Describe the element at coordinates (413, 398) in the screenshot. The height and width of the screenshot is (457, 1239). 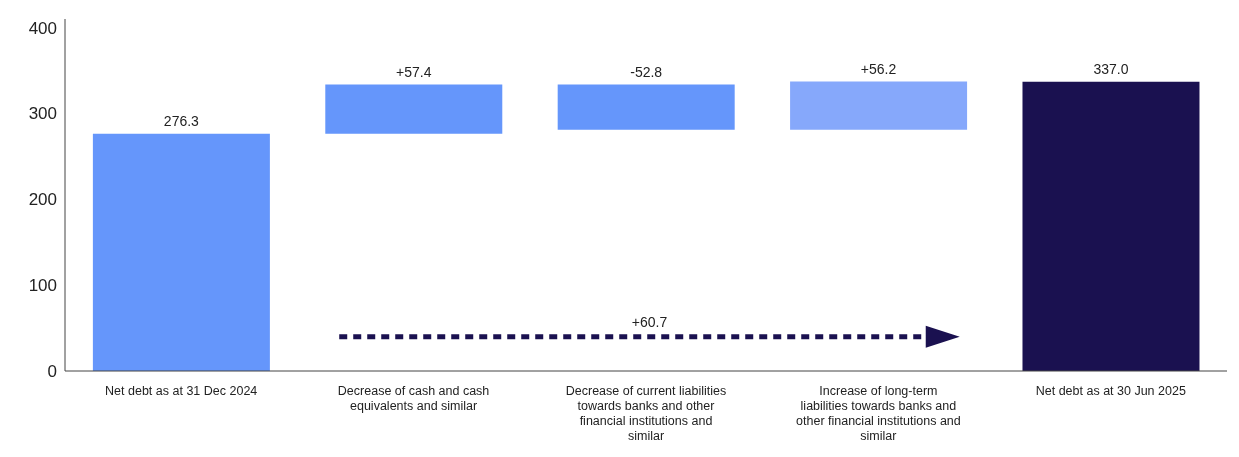
I see `x-tick-label: Decrease of cash and cash equivalents and similar` at that location.